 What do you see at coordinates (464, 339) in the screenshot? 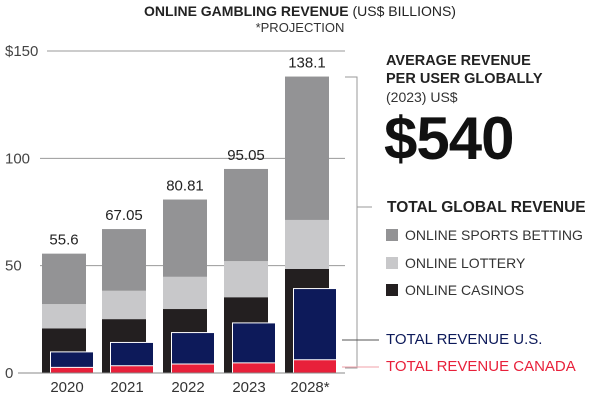
I see `legend-us: TOTAL REVENUE U.S.` at bounding box center [464, 339].